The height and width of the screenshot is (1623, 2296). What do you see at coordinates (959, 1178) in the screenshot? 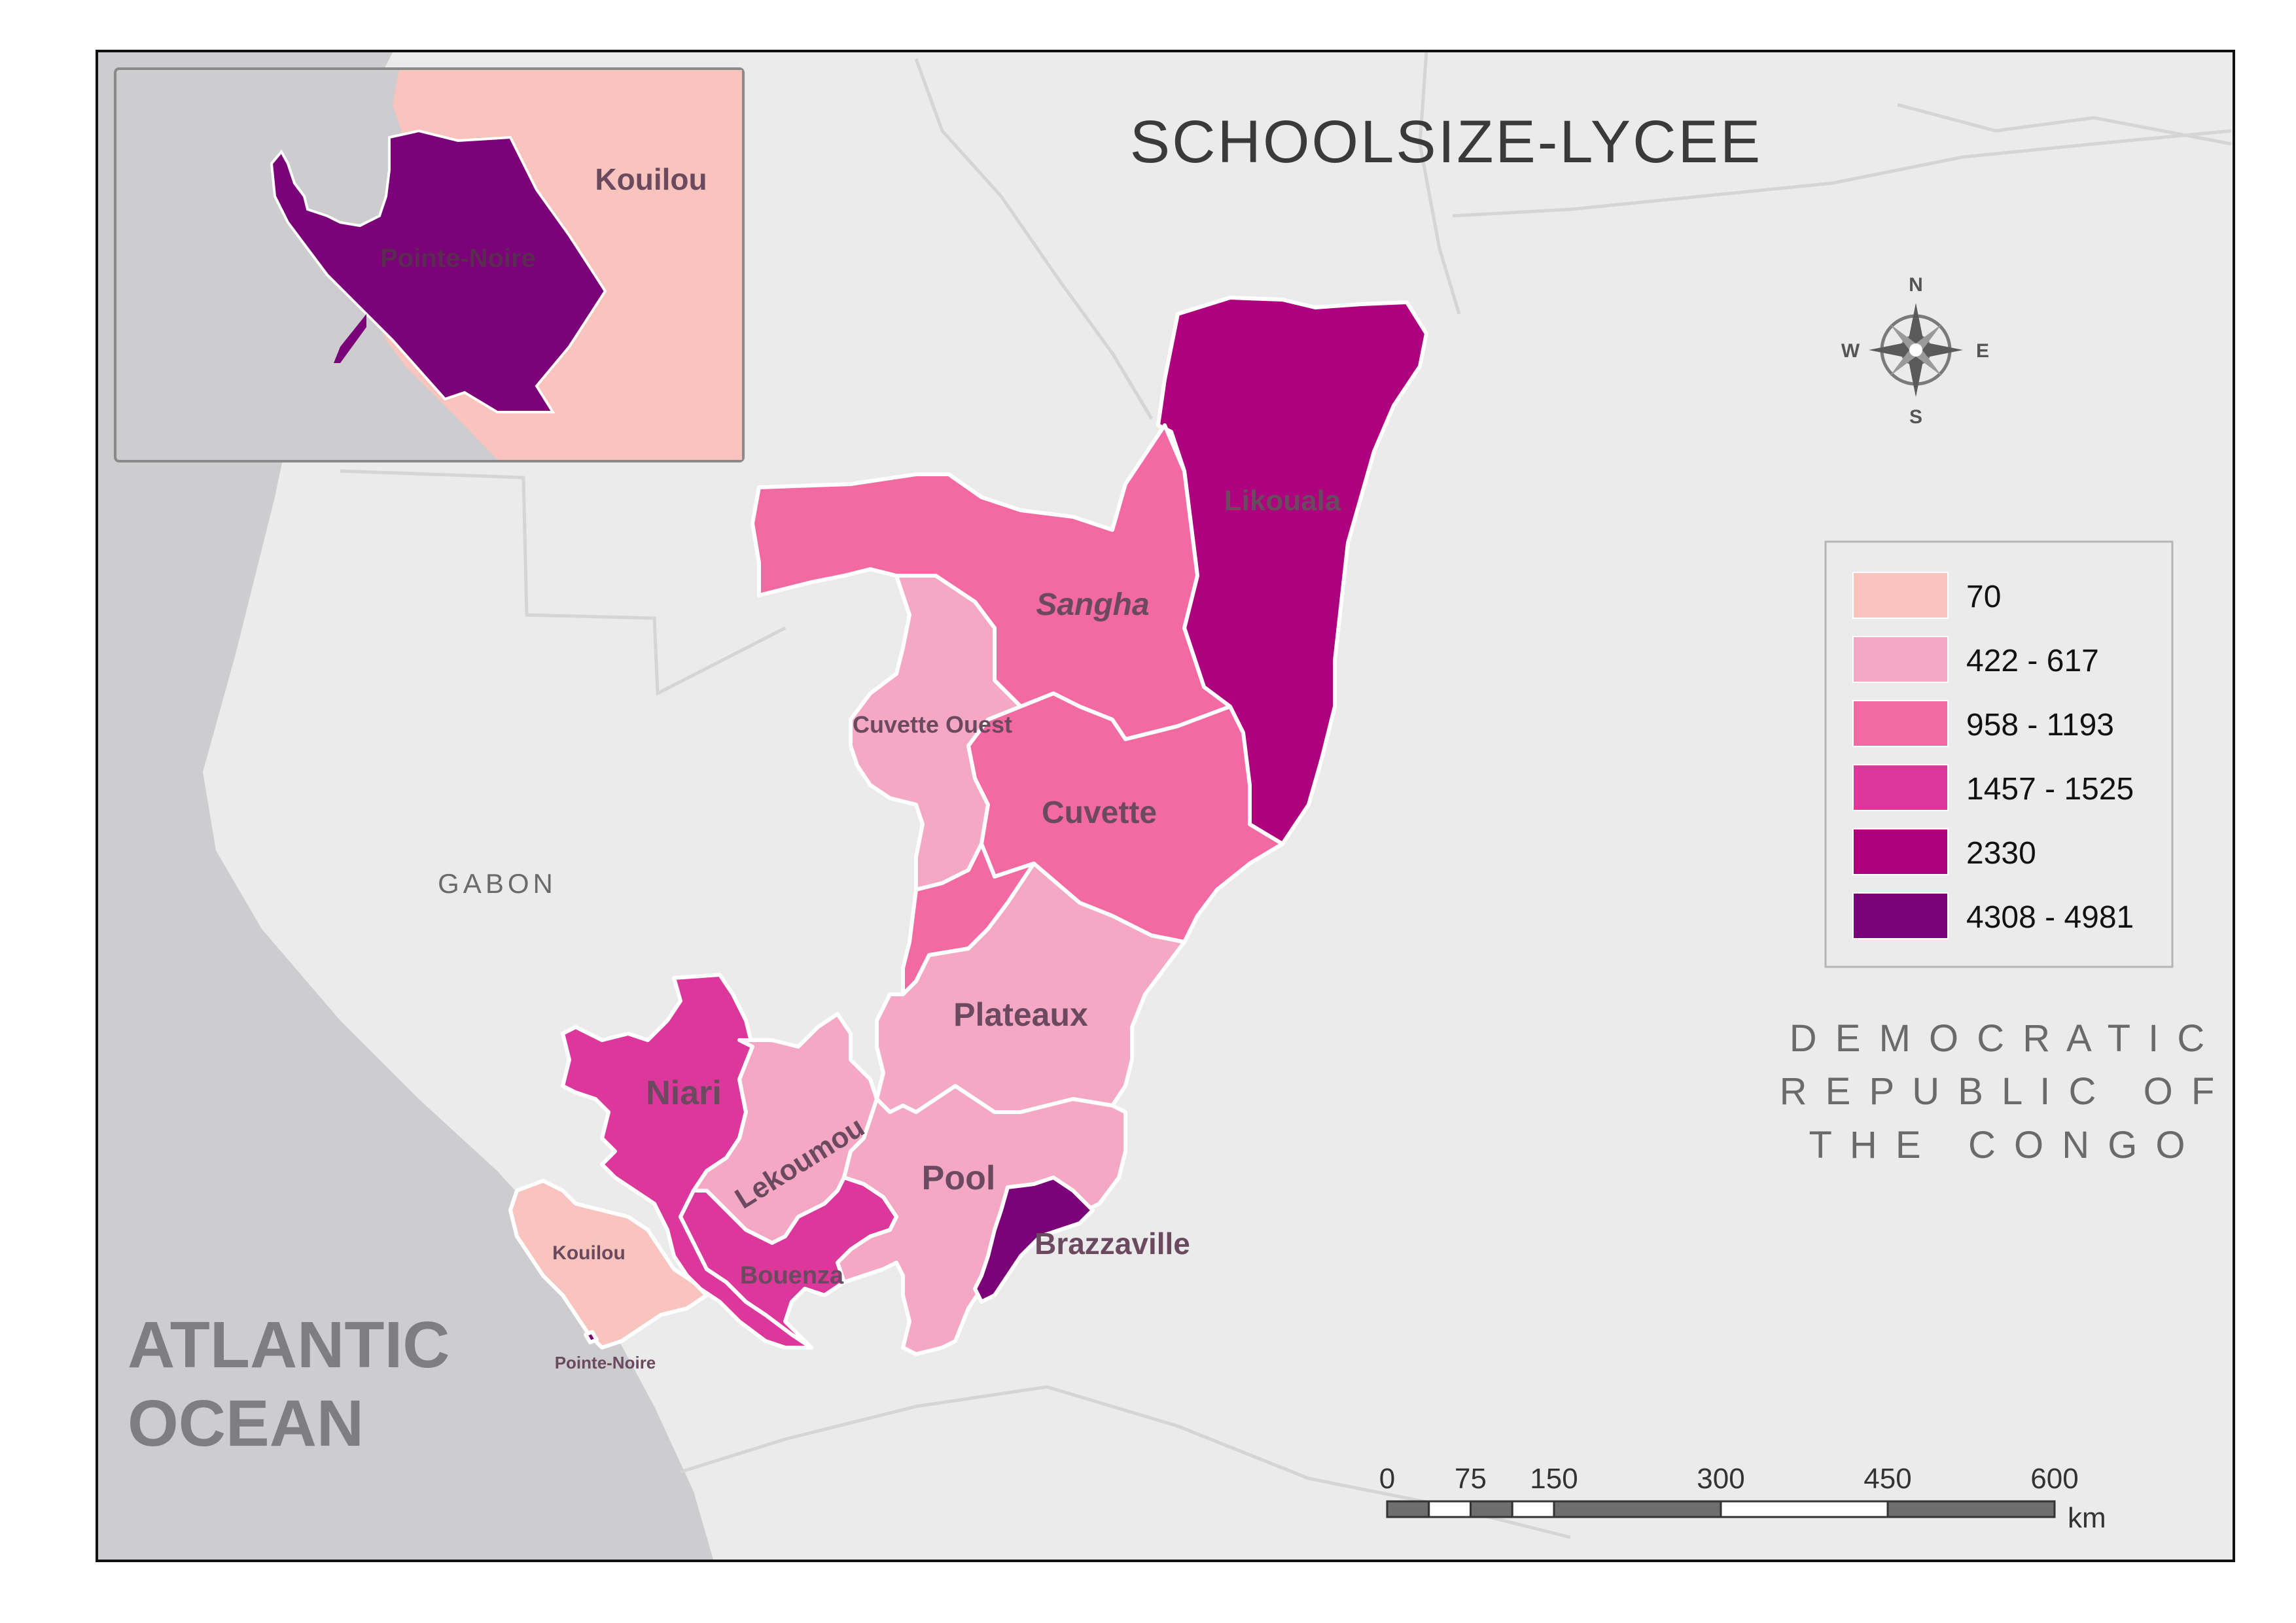
I see `label-pool: Pool` at bounding box center [959, 1178].